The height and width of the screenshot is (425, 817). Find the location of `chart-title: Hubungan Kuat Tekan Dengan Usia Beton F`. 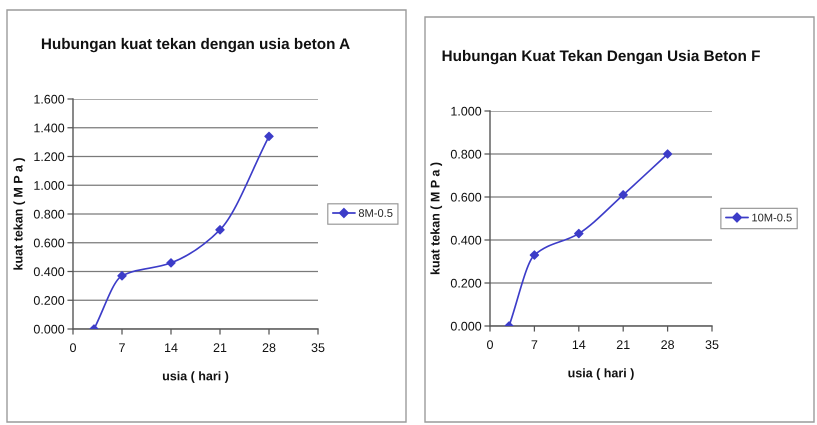

chart-title: Hubungan Kuat Tekan Dengan Usia Beton F is located at coordinates (601, 57).